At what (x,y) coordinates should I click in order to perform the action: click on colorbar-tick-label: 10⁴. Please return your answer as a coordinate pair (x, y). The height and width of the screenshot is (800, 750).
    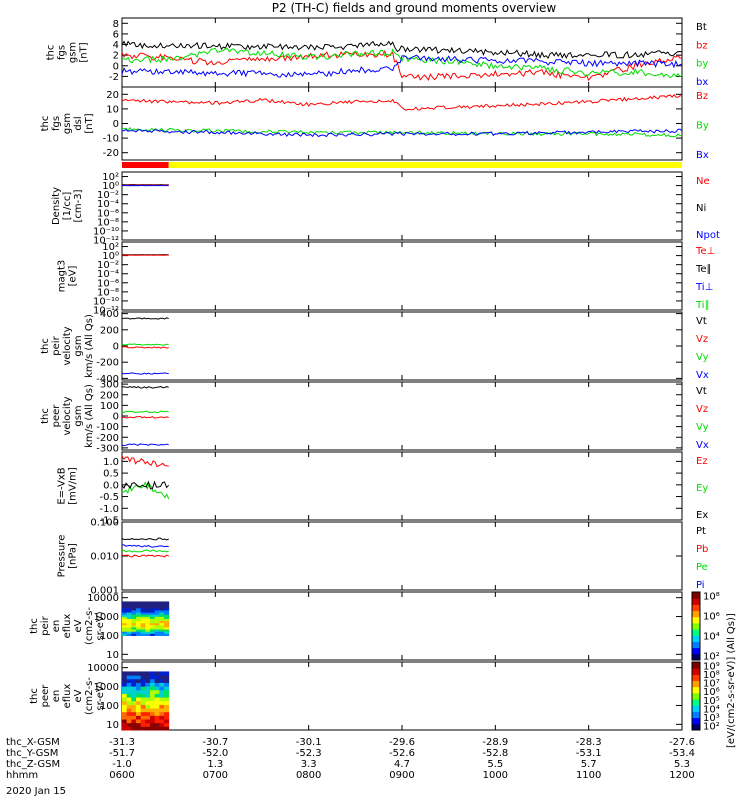
    Looking at the image, I should click on (711, 637).